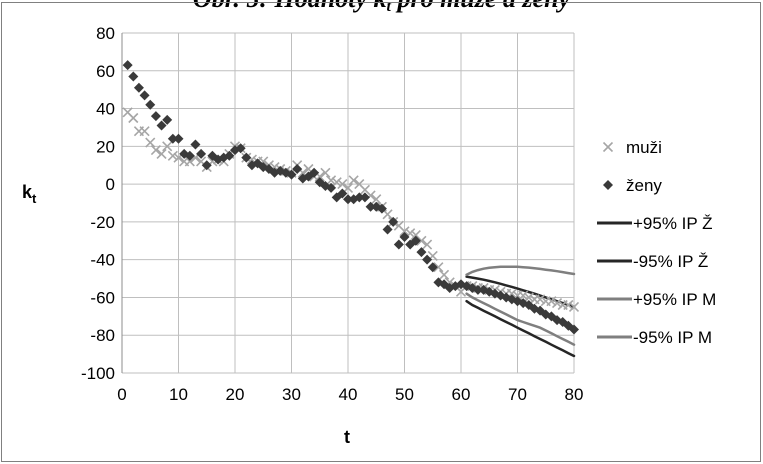 This screenshot has width=763, height=464. I want to click on figure-caption: Obr. 5: Hodnoty kt pro muže a ženy, so click(381, 8).